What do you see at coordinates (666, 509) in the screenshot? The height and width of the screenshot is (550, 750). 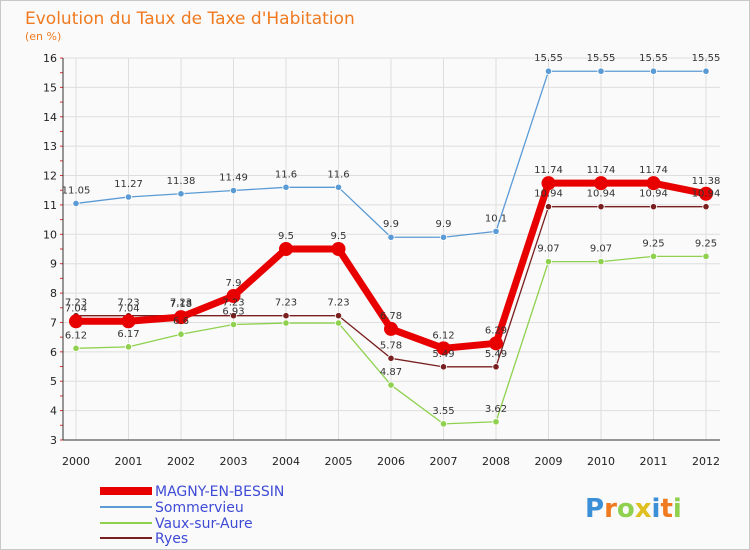 I see `logo-letter: t` at bounding box center [666, 509].